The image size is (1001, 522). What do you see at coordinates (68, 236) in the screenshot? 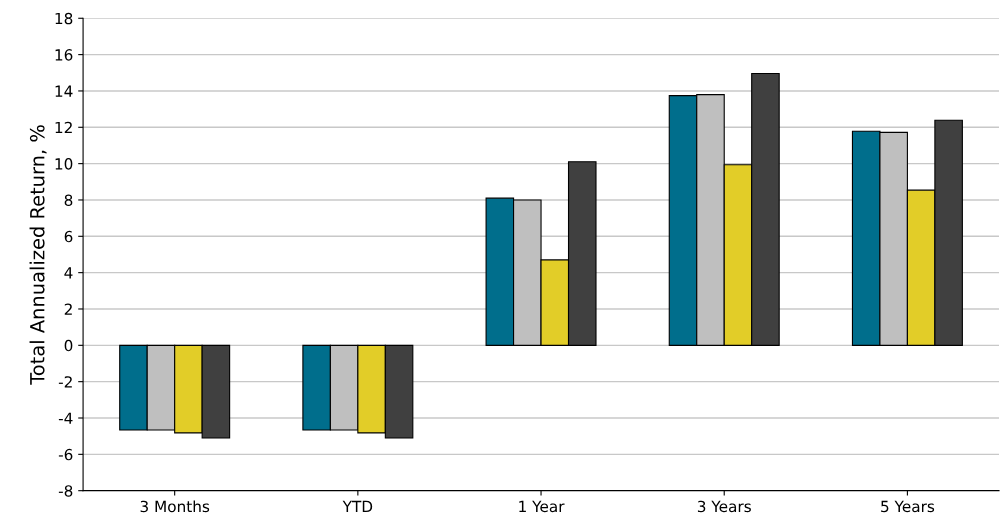
I see `y-tick-label: 6` at bounding box center [68, 236].